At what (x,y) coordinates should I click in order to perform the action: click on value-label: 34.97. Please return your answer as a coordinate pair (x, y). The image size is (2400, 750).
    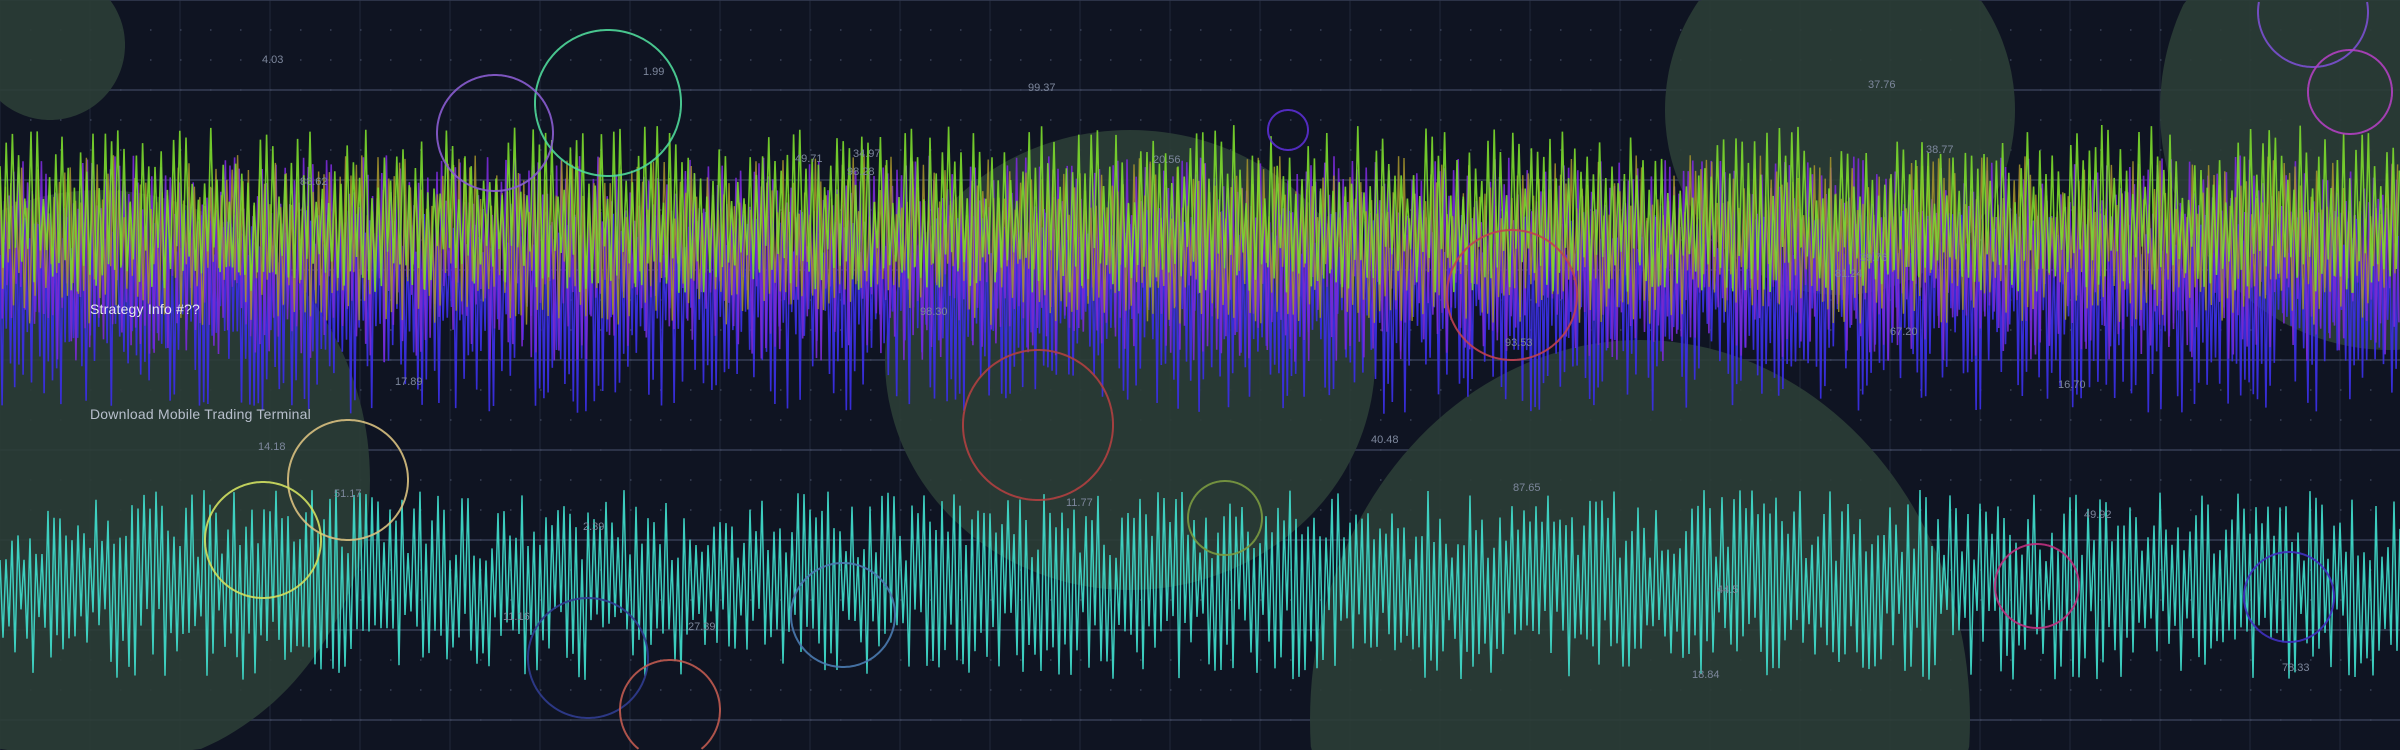
    Looking at the image, I should click on (867, 154).